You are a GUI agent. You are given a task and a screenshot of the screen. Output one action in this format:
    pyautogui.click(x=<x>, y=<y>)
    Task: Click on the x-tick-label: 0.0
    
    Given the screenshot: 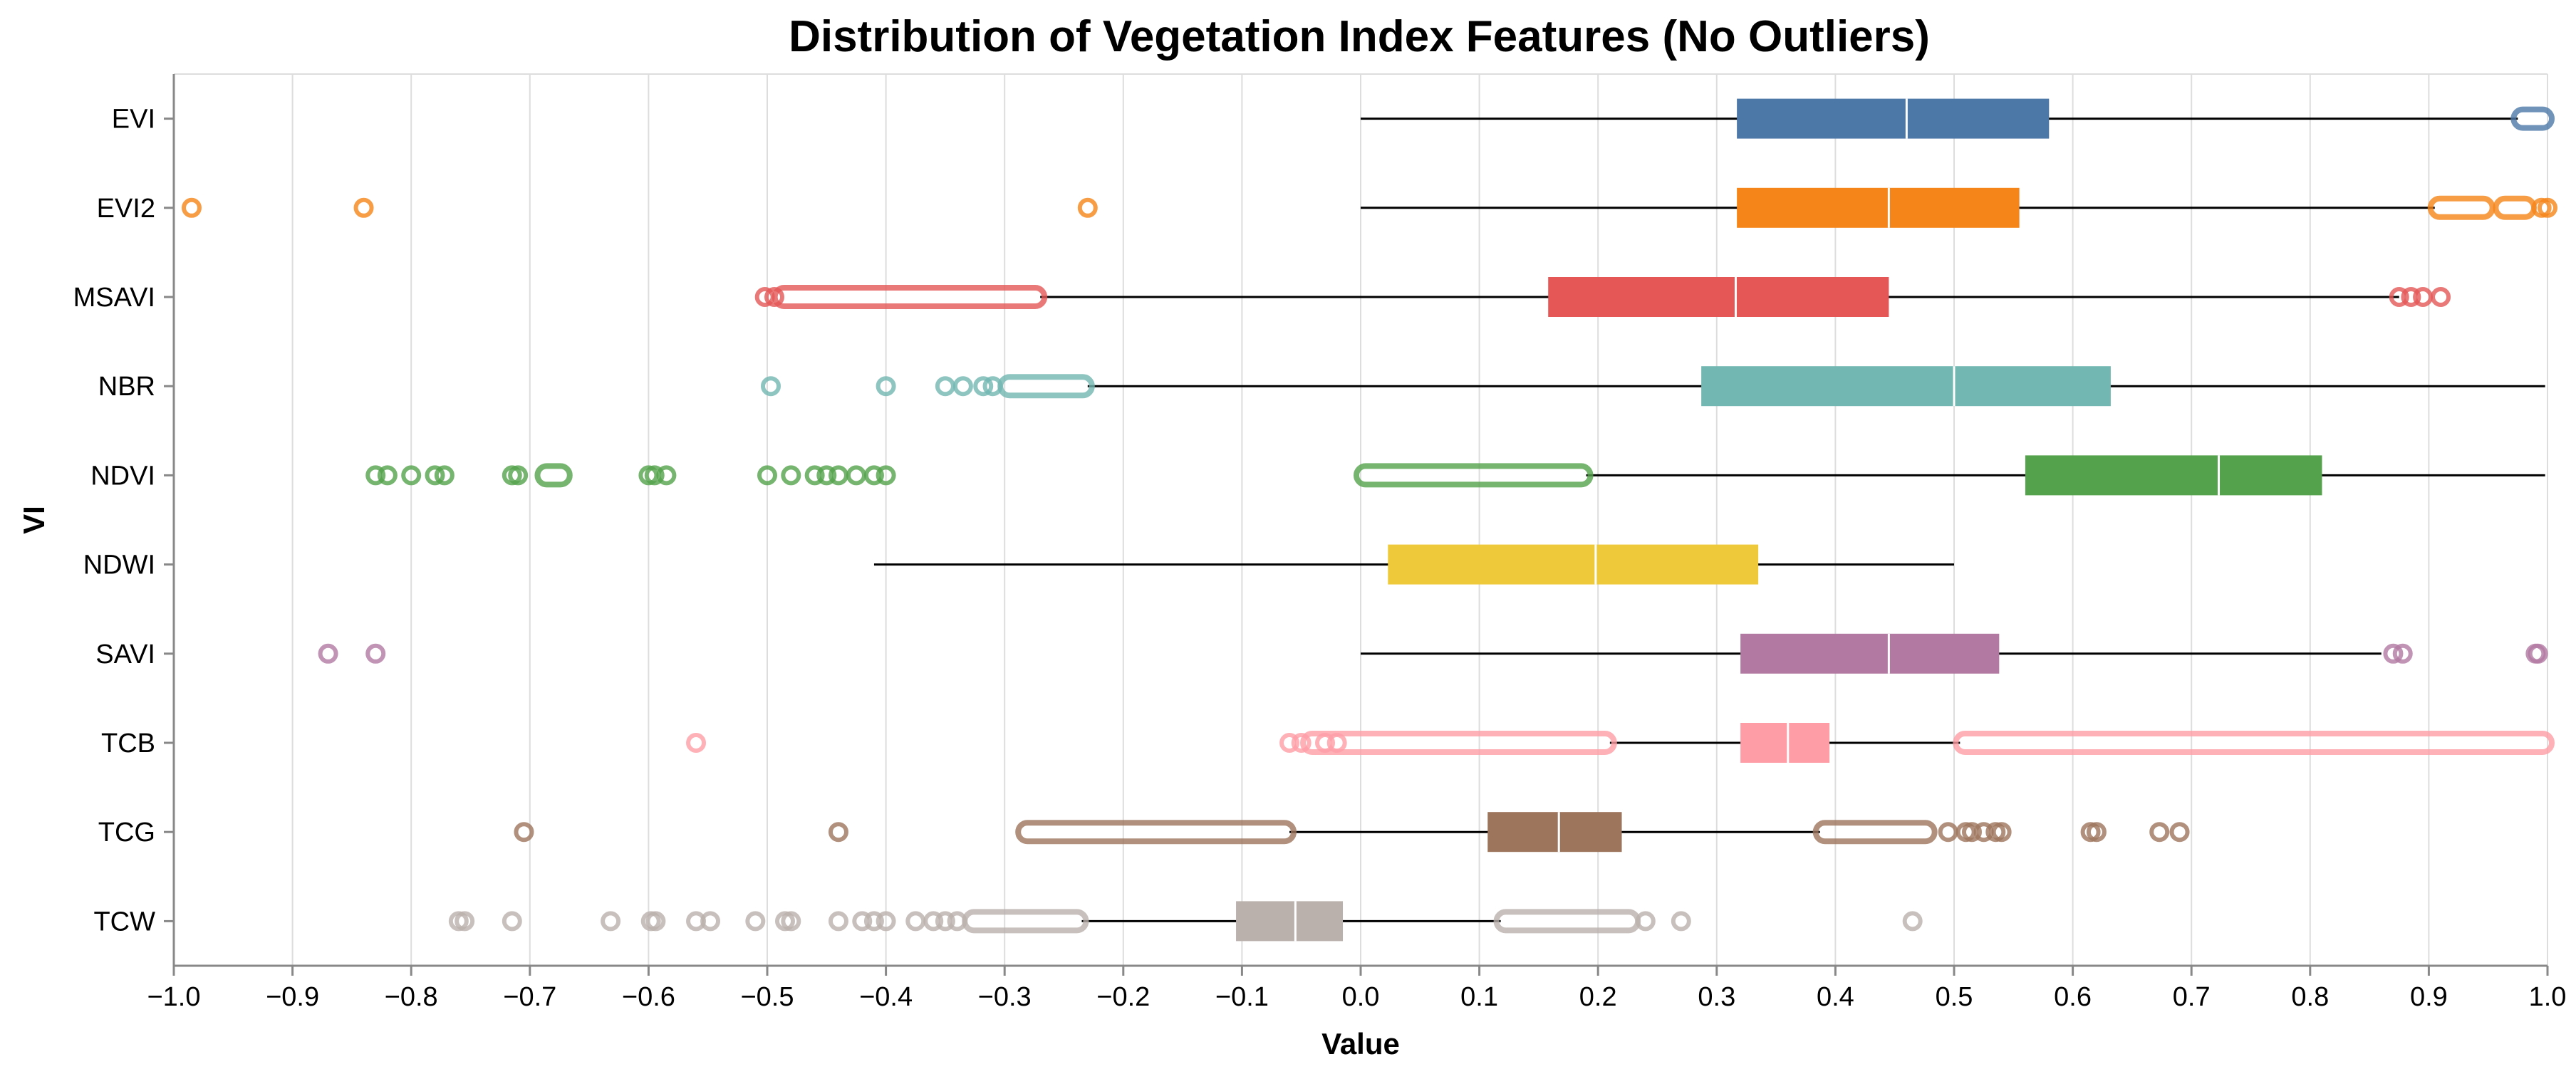 What is the action you would take?
    pyautogui.click(x=1361, y=997)
    